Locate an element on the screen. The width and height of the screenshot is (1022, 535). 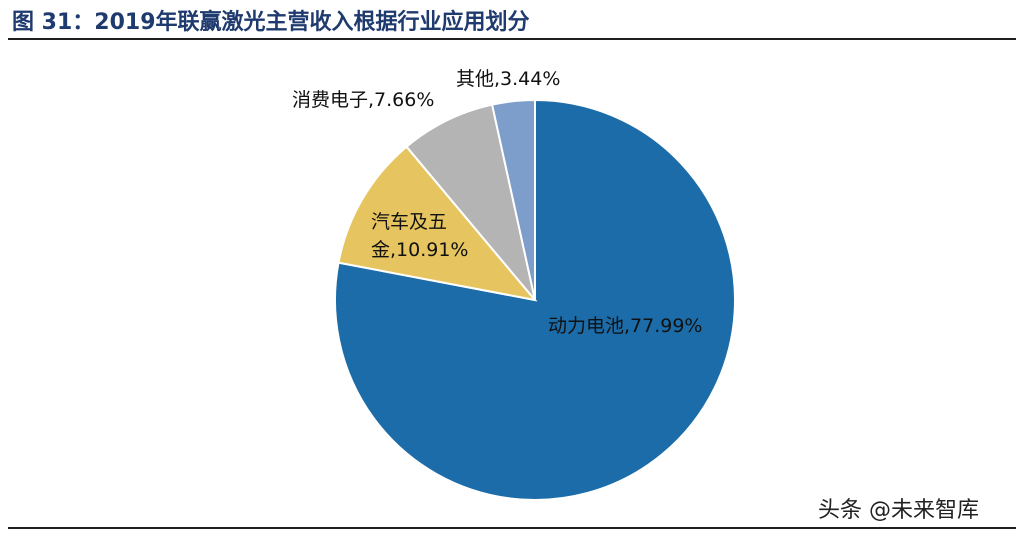
slice-label-1: 汽车及五金,10.91% is located at coordinates (420, 236).